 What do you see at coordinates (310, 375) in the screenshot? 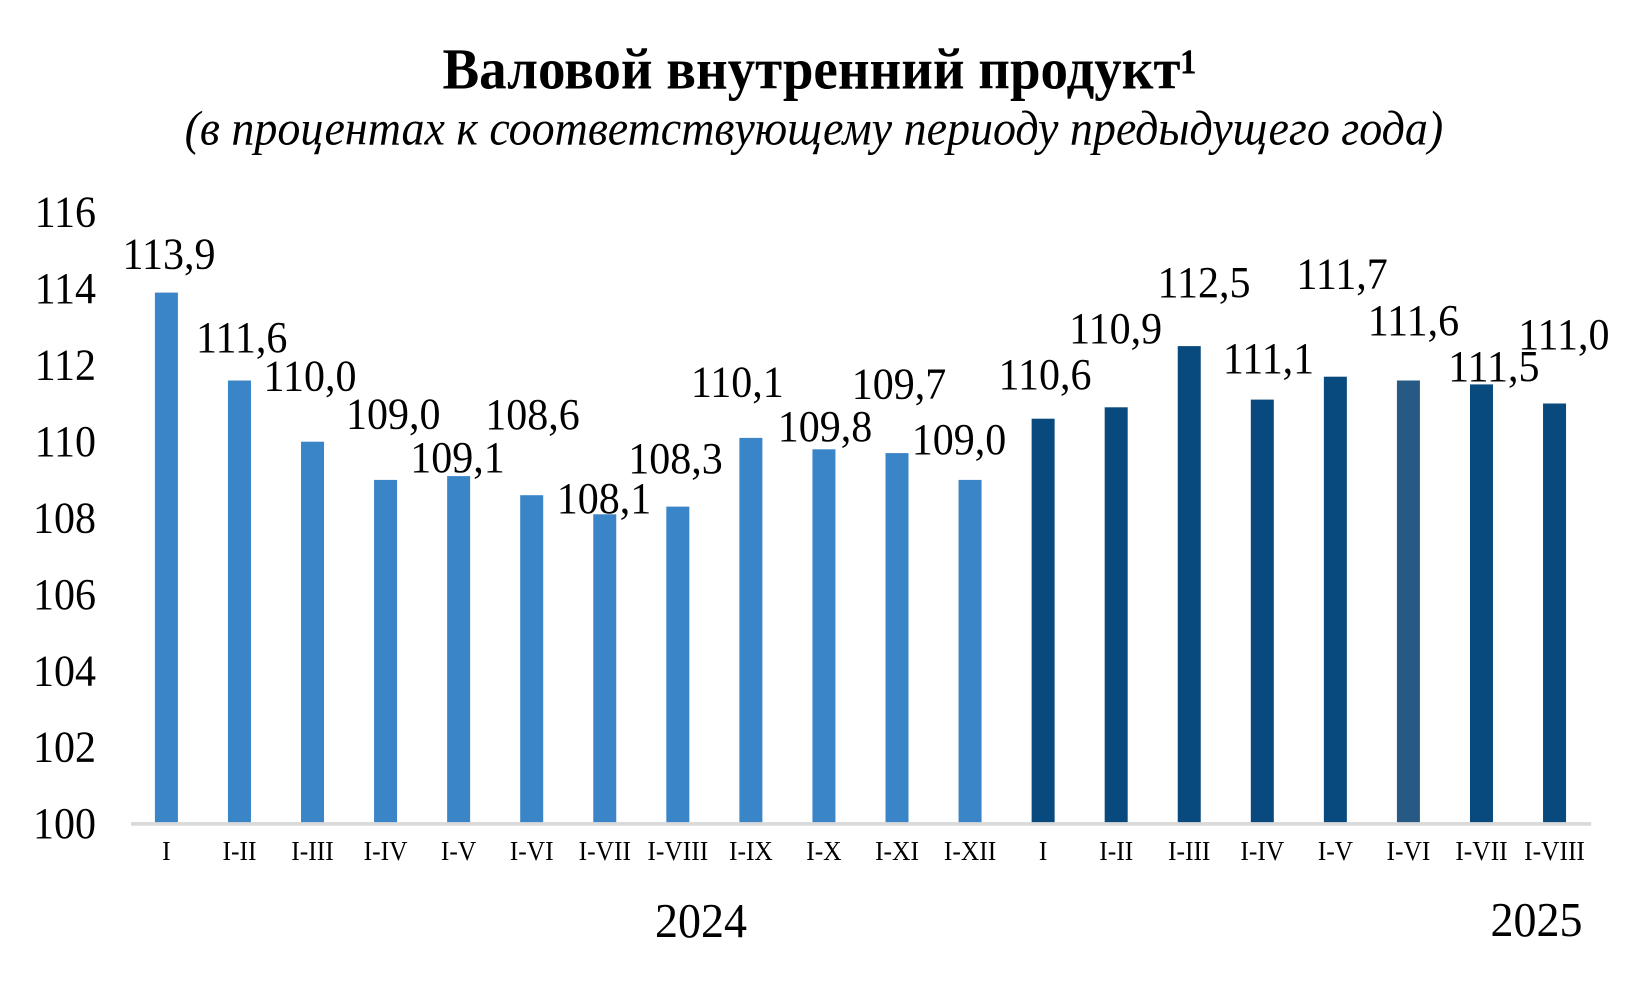
I see `svg-text: 110,0` at bounding box center [310, 375].